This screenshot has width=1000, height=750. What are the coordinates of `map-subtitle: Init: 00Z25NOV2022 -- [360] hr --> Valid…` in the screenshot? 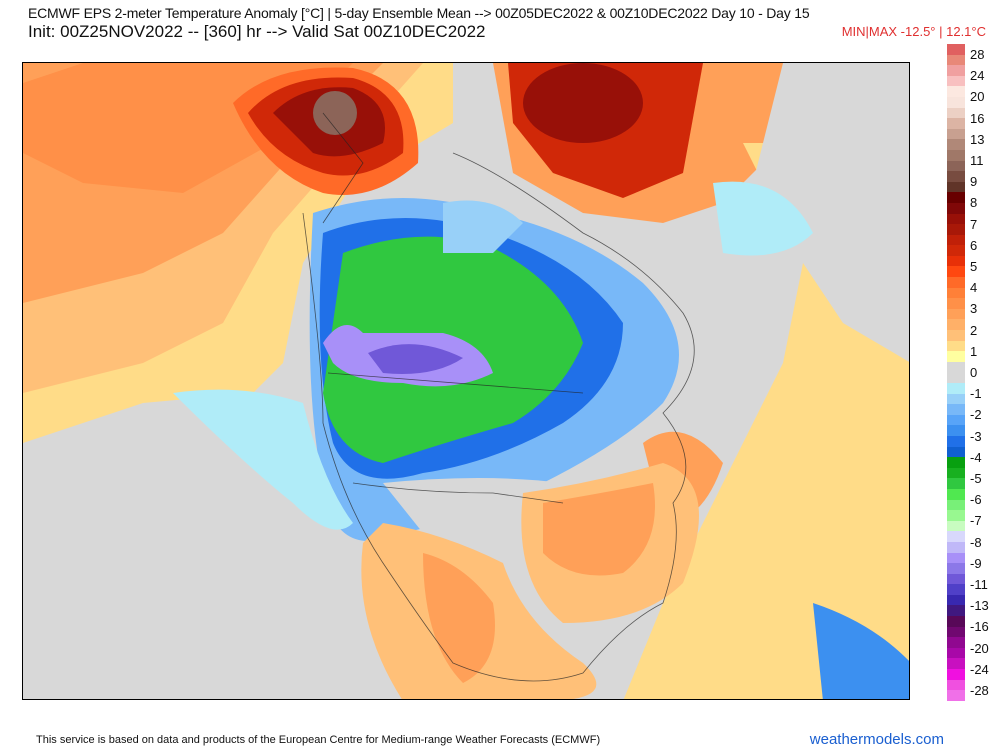 It's located at (257, 31).